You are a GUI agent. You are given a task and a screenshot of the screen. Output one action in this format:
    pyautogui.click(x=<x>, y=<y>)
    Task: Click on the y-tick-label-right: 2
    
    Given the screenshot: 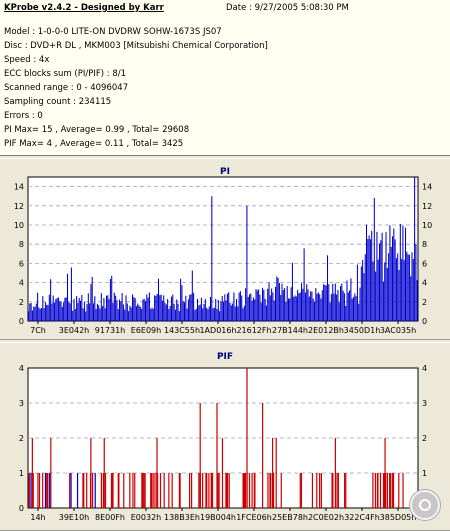 What is the action you would take?
    pyautogui.click(x=424, y=302)
    